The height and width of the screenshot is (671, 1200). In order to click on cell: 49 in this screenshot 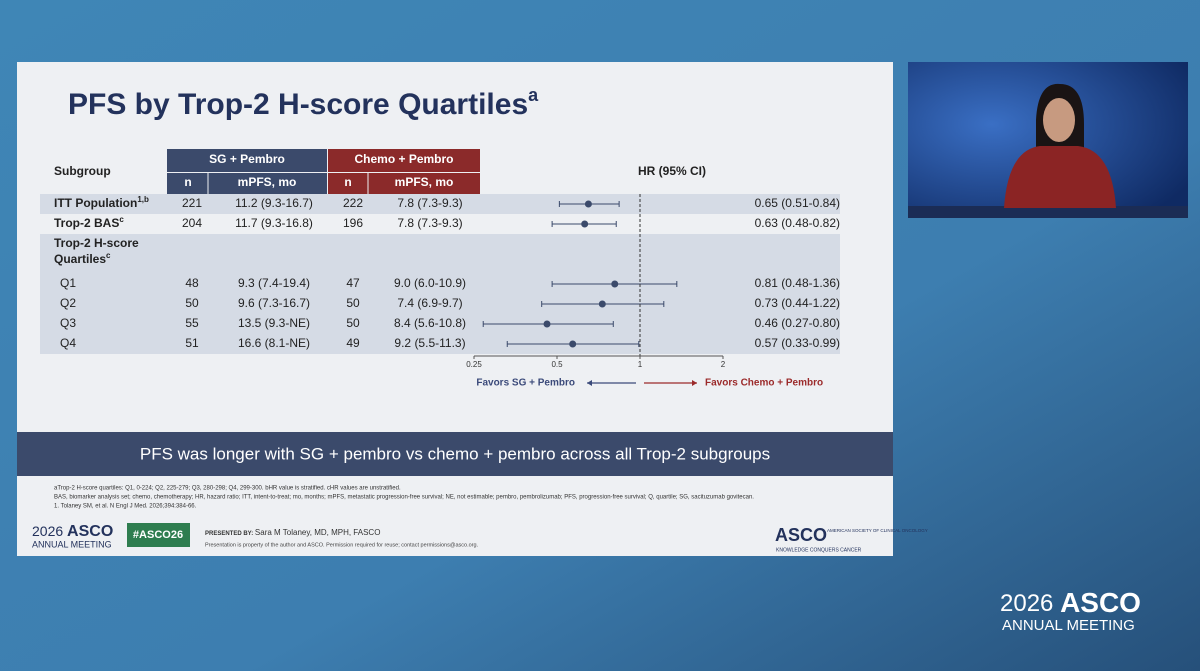, I will do `click(353, 343)`.